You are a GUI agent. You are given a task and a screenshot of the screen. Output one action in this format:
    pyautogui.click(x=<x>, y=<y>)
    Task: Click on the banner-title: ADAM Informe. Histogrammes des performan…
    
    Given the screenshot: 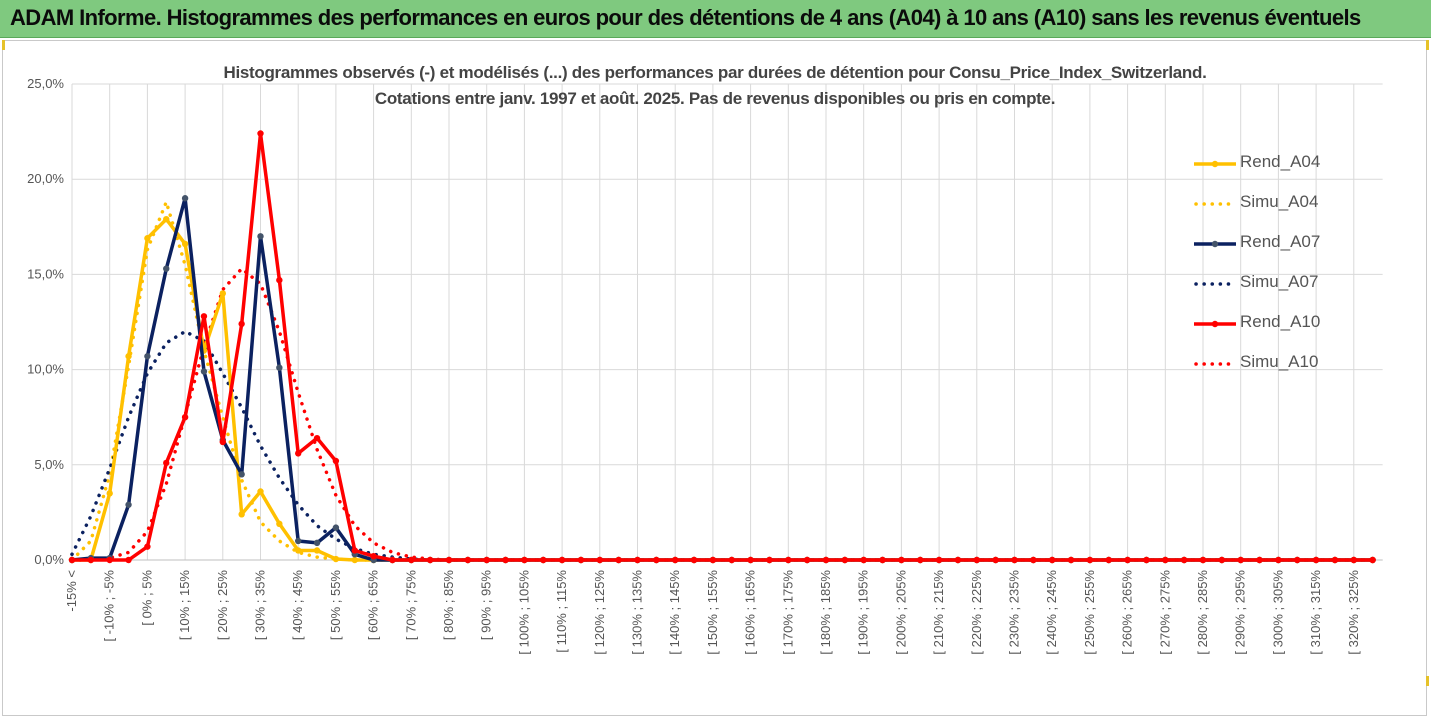 What is the action you would take?
    pyautogui.click(x=685, y=17)
    